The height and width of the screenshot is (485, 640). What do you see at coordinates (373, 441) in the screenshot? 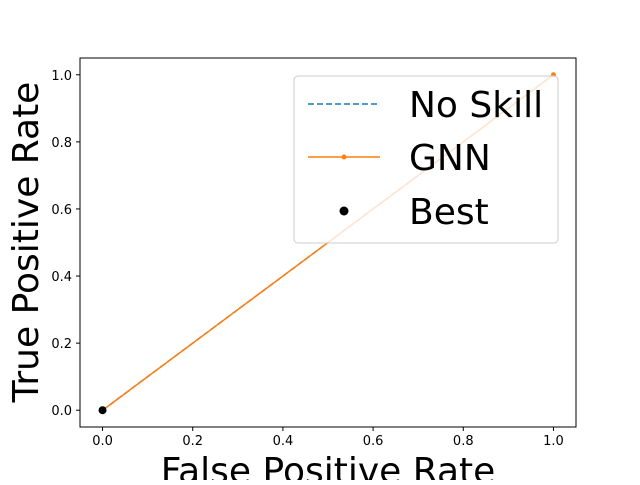
I see `x-tick-label: 0.6` at bounding box center [373, 441].